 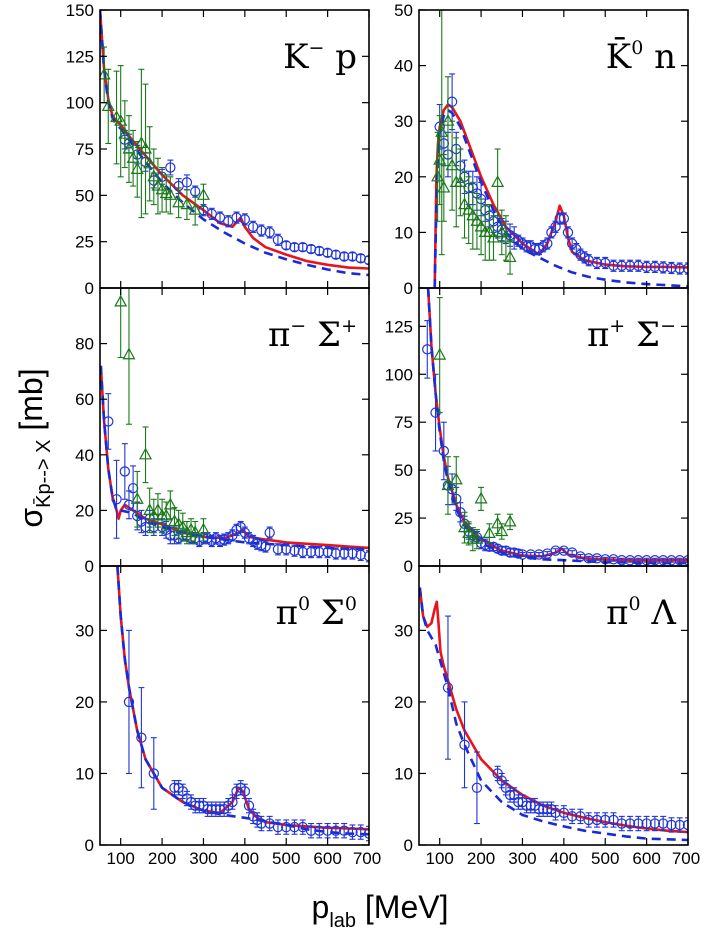 I want to click on y-tick-label: 0, so click(x=408, y=566).